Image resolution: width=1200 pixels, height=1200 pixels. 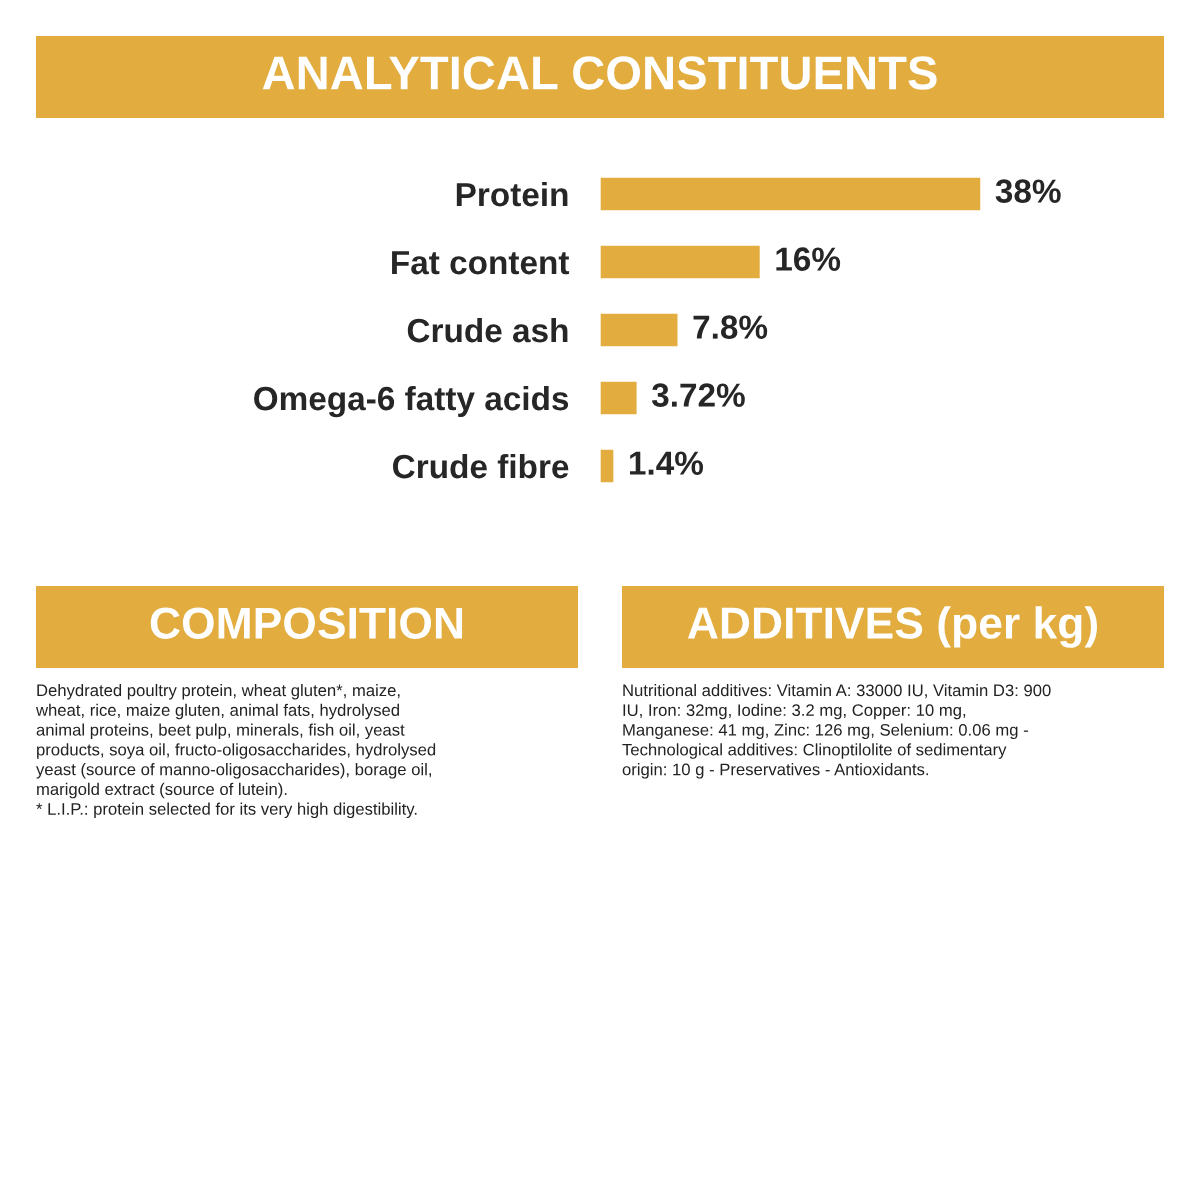 What do you see at coordinates (667, 463) in the screenshot?
I see `data-label: 1.4%` at bounding box center [667, 463].